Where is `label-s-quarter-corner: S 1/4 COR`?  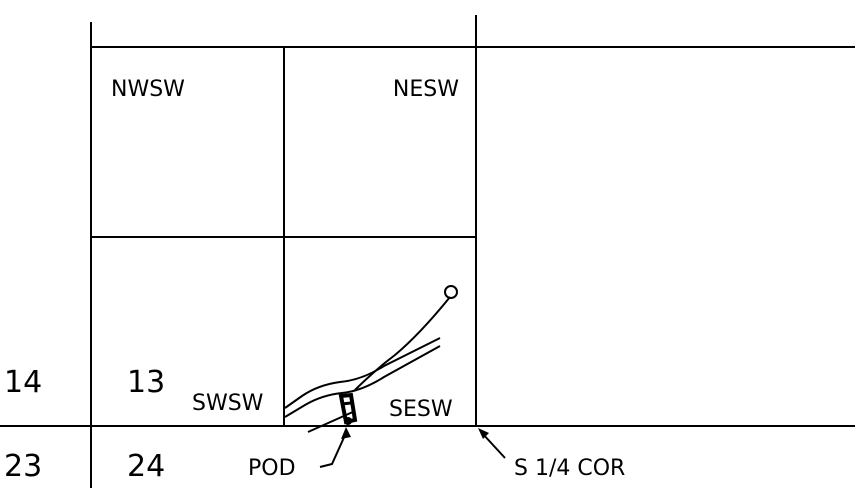
label-s-quarter-corner: S 1/4 COR is located at coordinates (569, 468).